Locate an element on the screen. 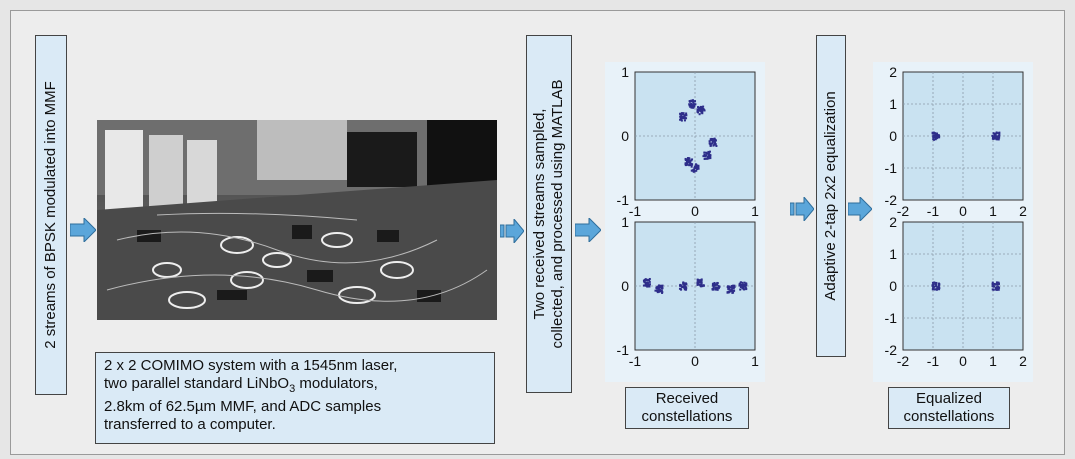 This screenshot has width=1075, height=459. y-tick-label: 0 is located at coordinates (625, 136).